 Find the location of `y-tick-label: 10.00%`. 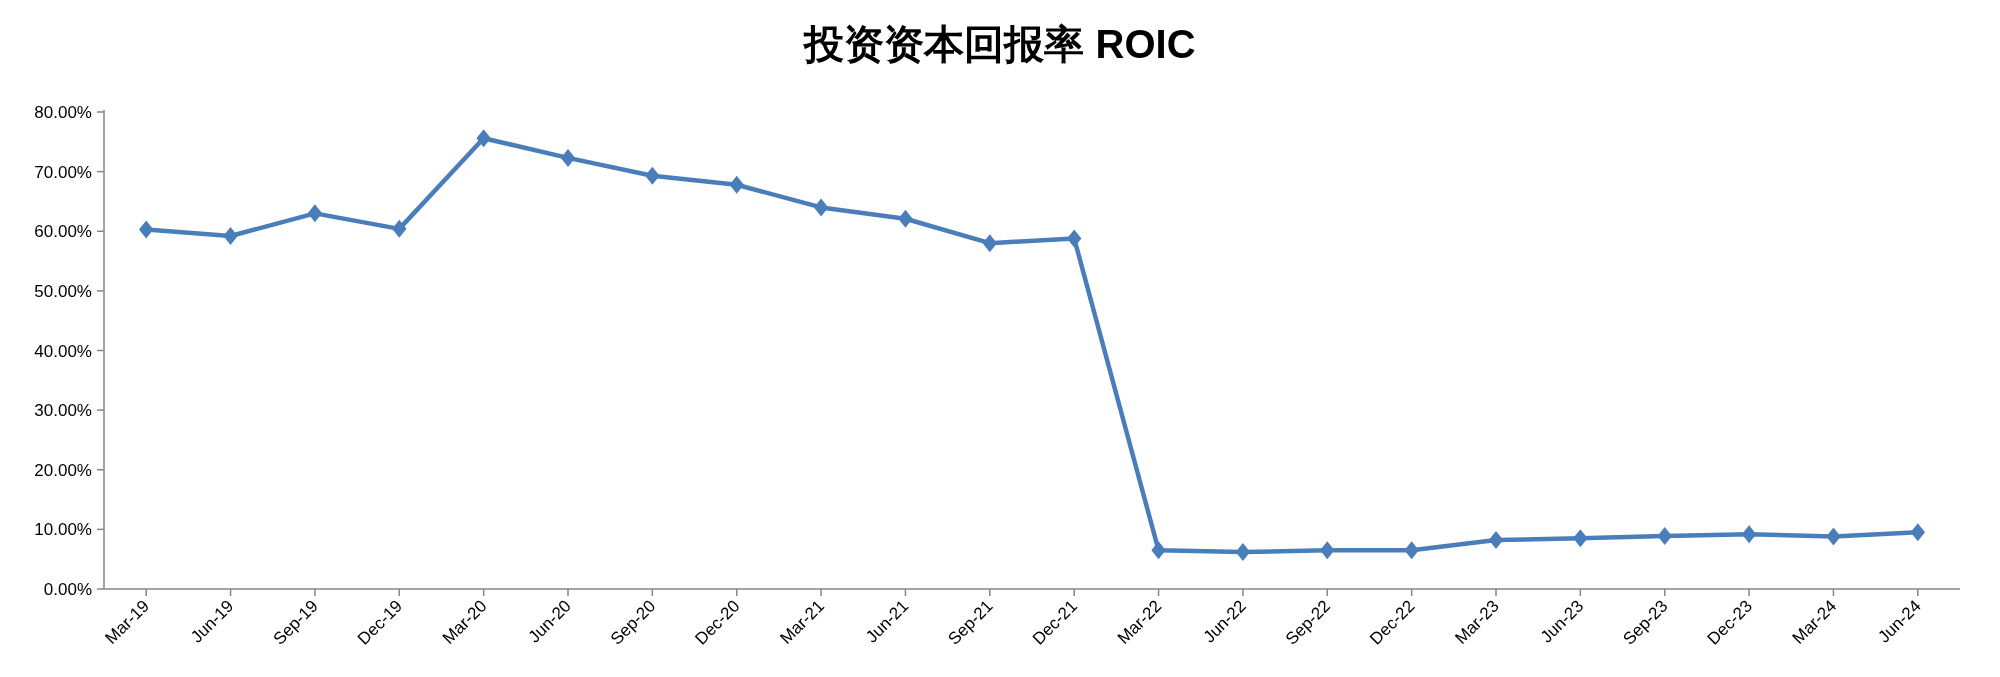

y-tick-label: 10.00% is located at coordinates (63, 530).